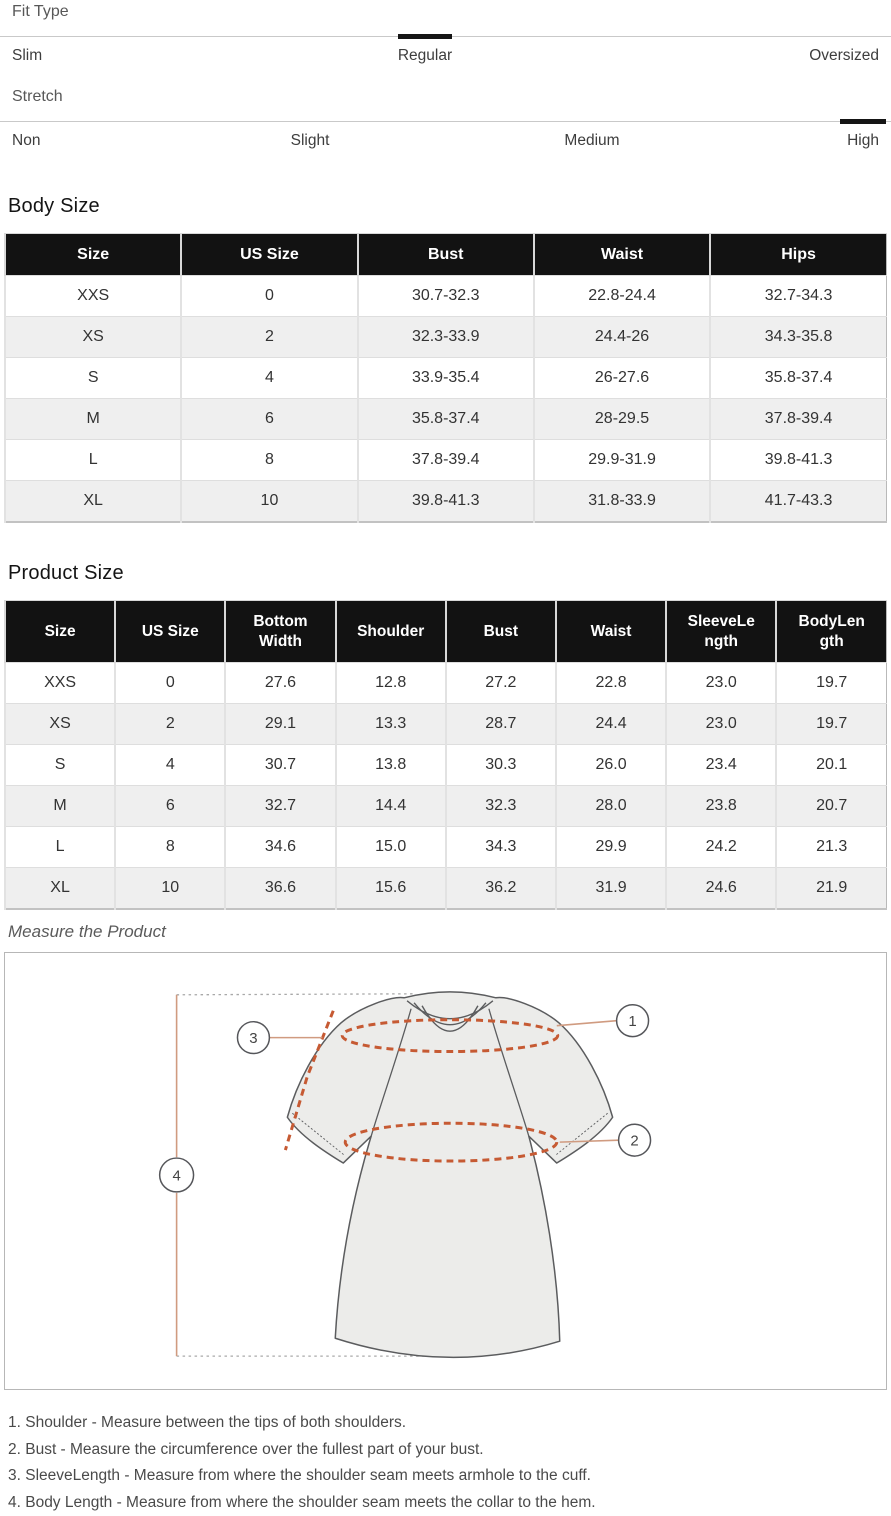 Image resolution: width=891 pixels, height=1516 pixels. What do you see at coordinates (446, 337) in the screenshot?
I see `table-cell: 32.3-33.9` at bounding box center [446, 337].